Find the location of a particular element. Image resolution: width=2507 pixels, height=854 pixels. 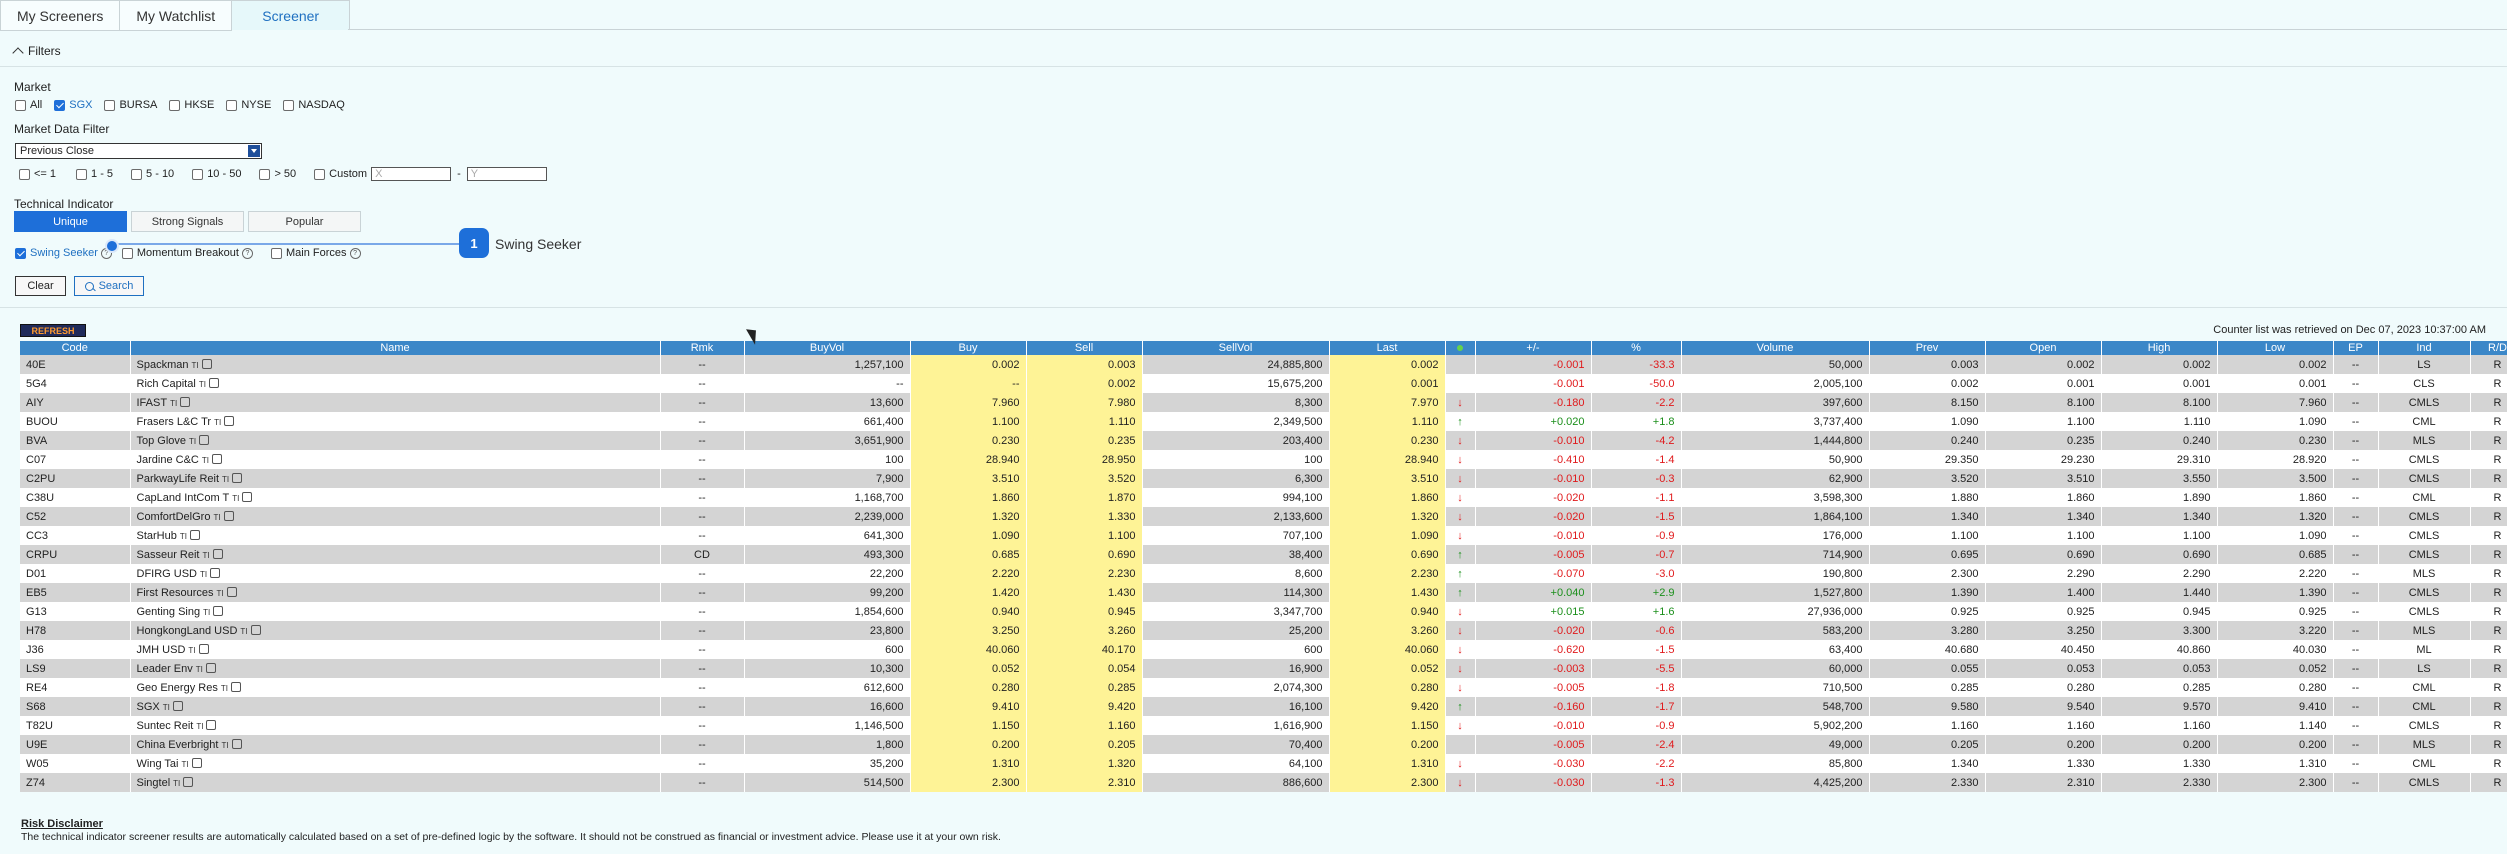

stock-name: China Everbright is located at coordinates (177, 745).